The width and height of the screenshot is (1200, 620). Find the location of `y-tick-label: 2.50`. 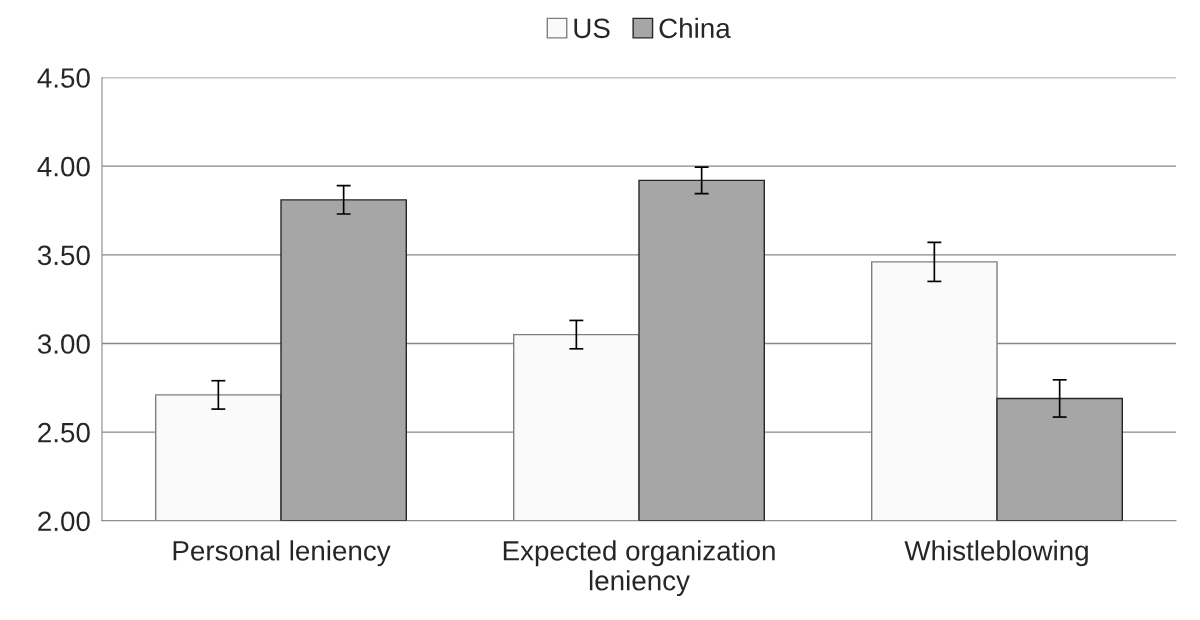

y-tick-label: 2.50 is located at coordinates (64, 432).